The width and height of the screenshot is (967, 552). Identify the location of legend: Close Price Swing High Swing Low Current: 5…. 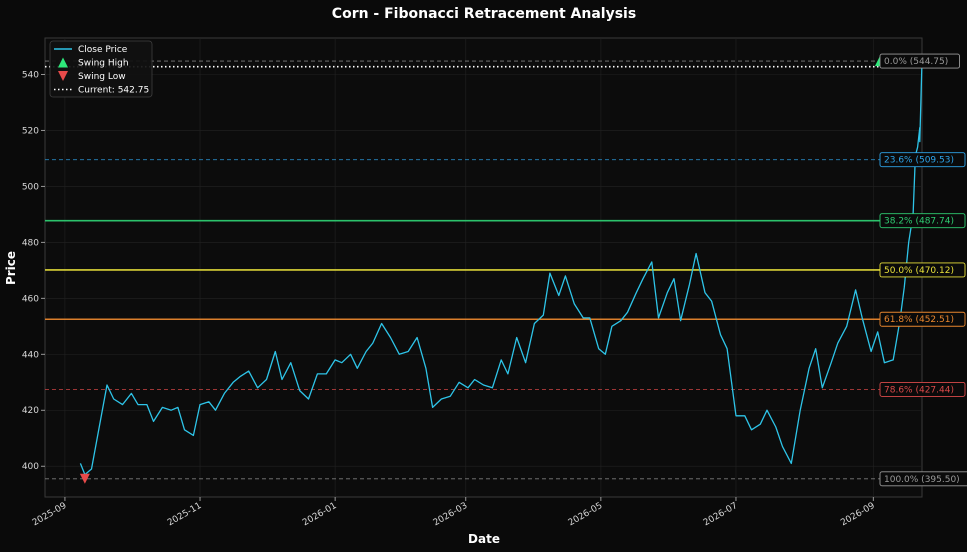
(101, 69).